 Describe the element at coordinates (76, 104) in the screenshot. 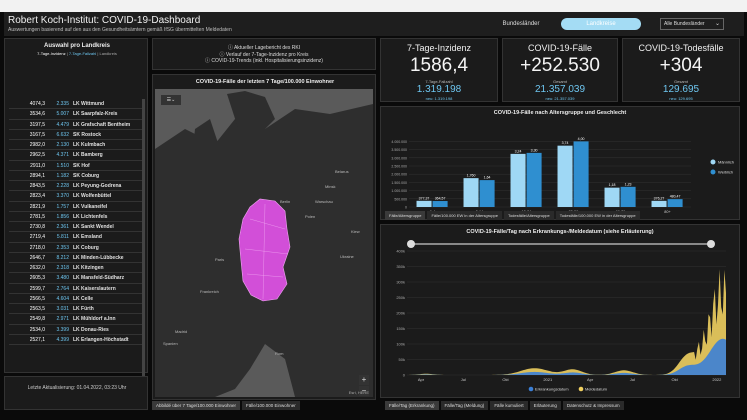

I see `list-item: 4074,3 2.335 LK Wittmund` at that location.